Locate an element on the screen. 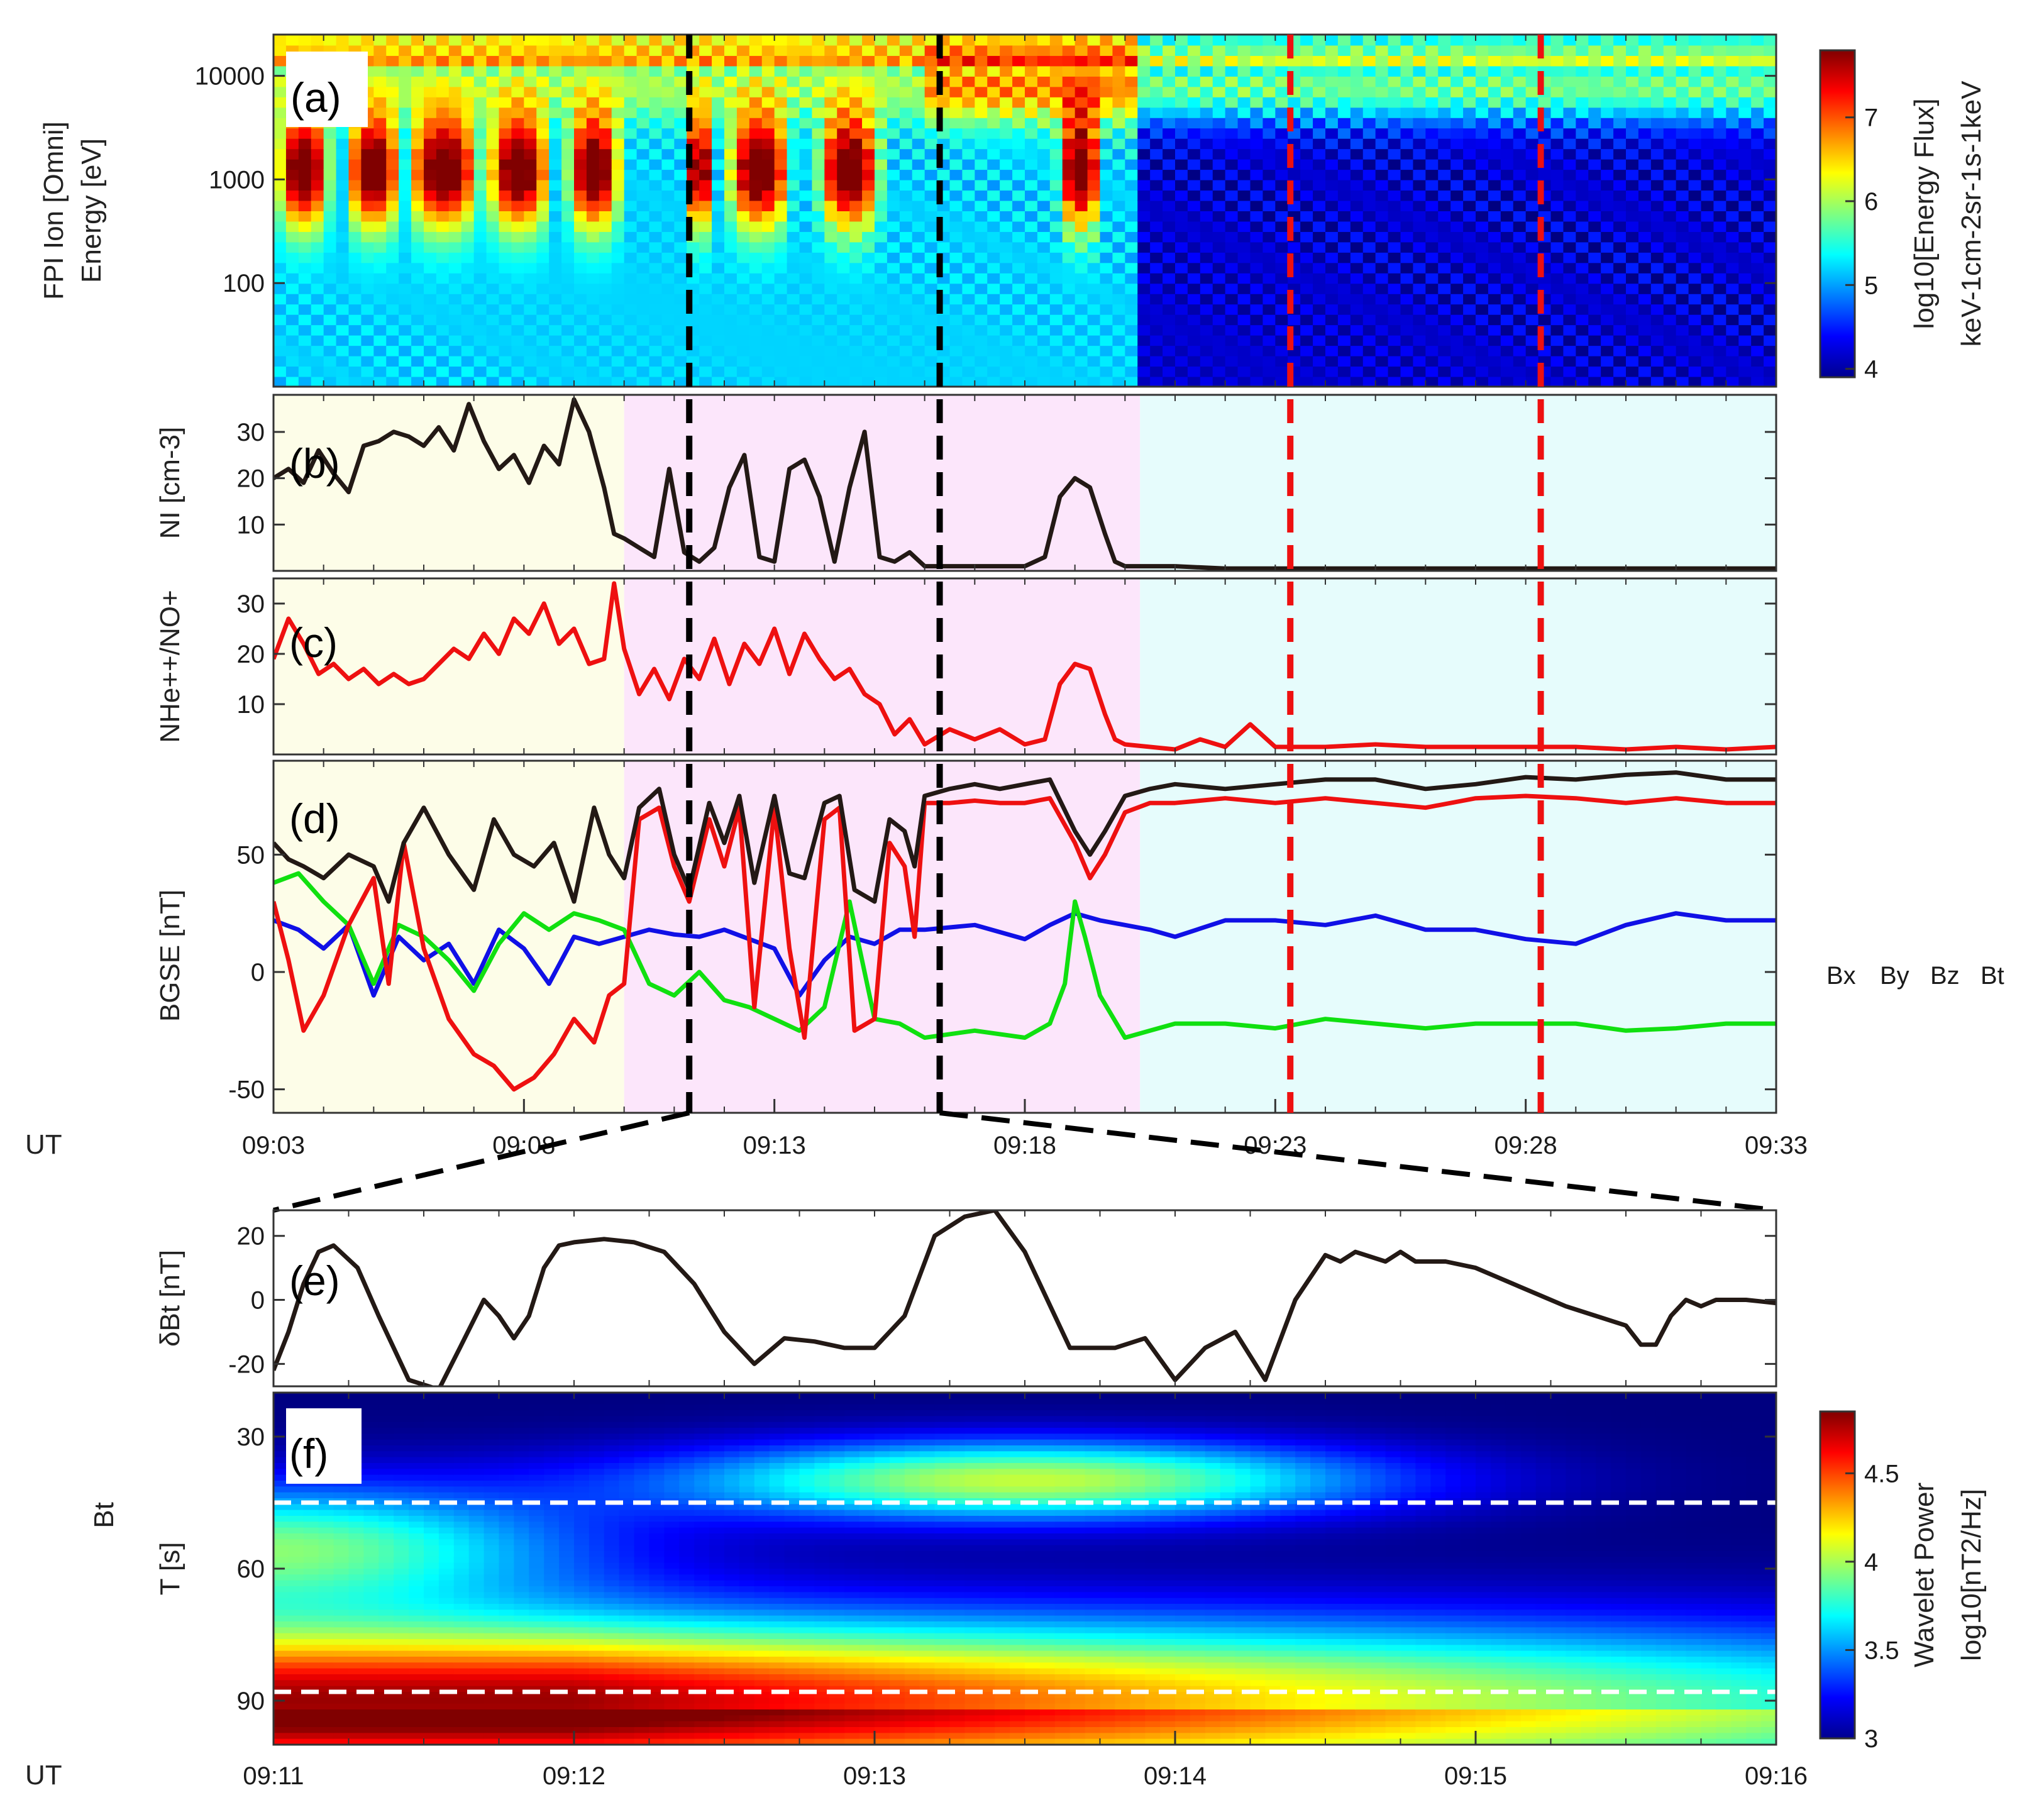 The height and width of the screenshot is (1800, 2044). legend-bz: Bz is located at coordinates (1945, 976).